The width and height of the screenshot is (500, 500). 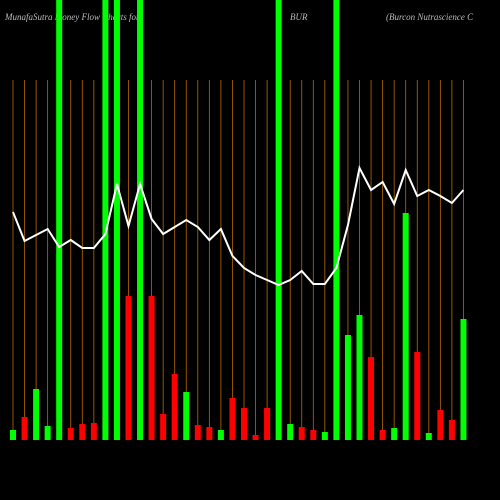 What do you see at coordinates (299, 17) in the screenshot?
I see `chart-symbol: BUR` at bounding box center [299, 17].